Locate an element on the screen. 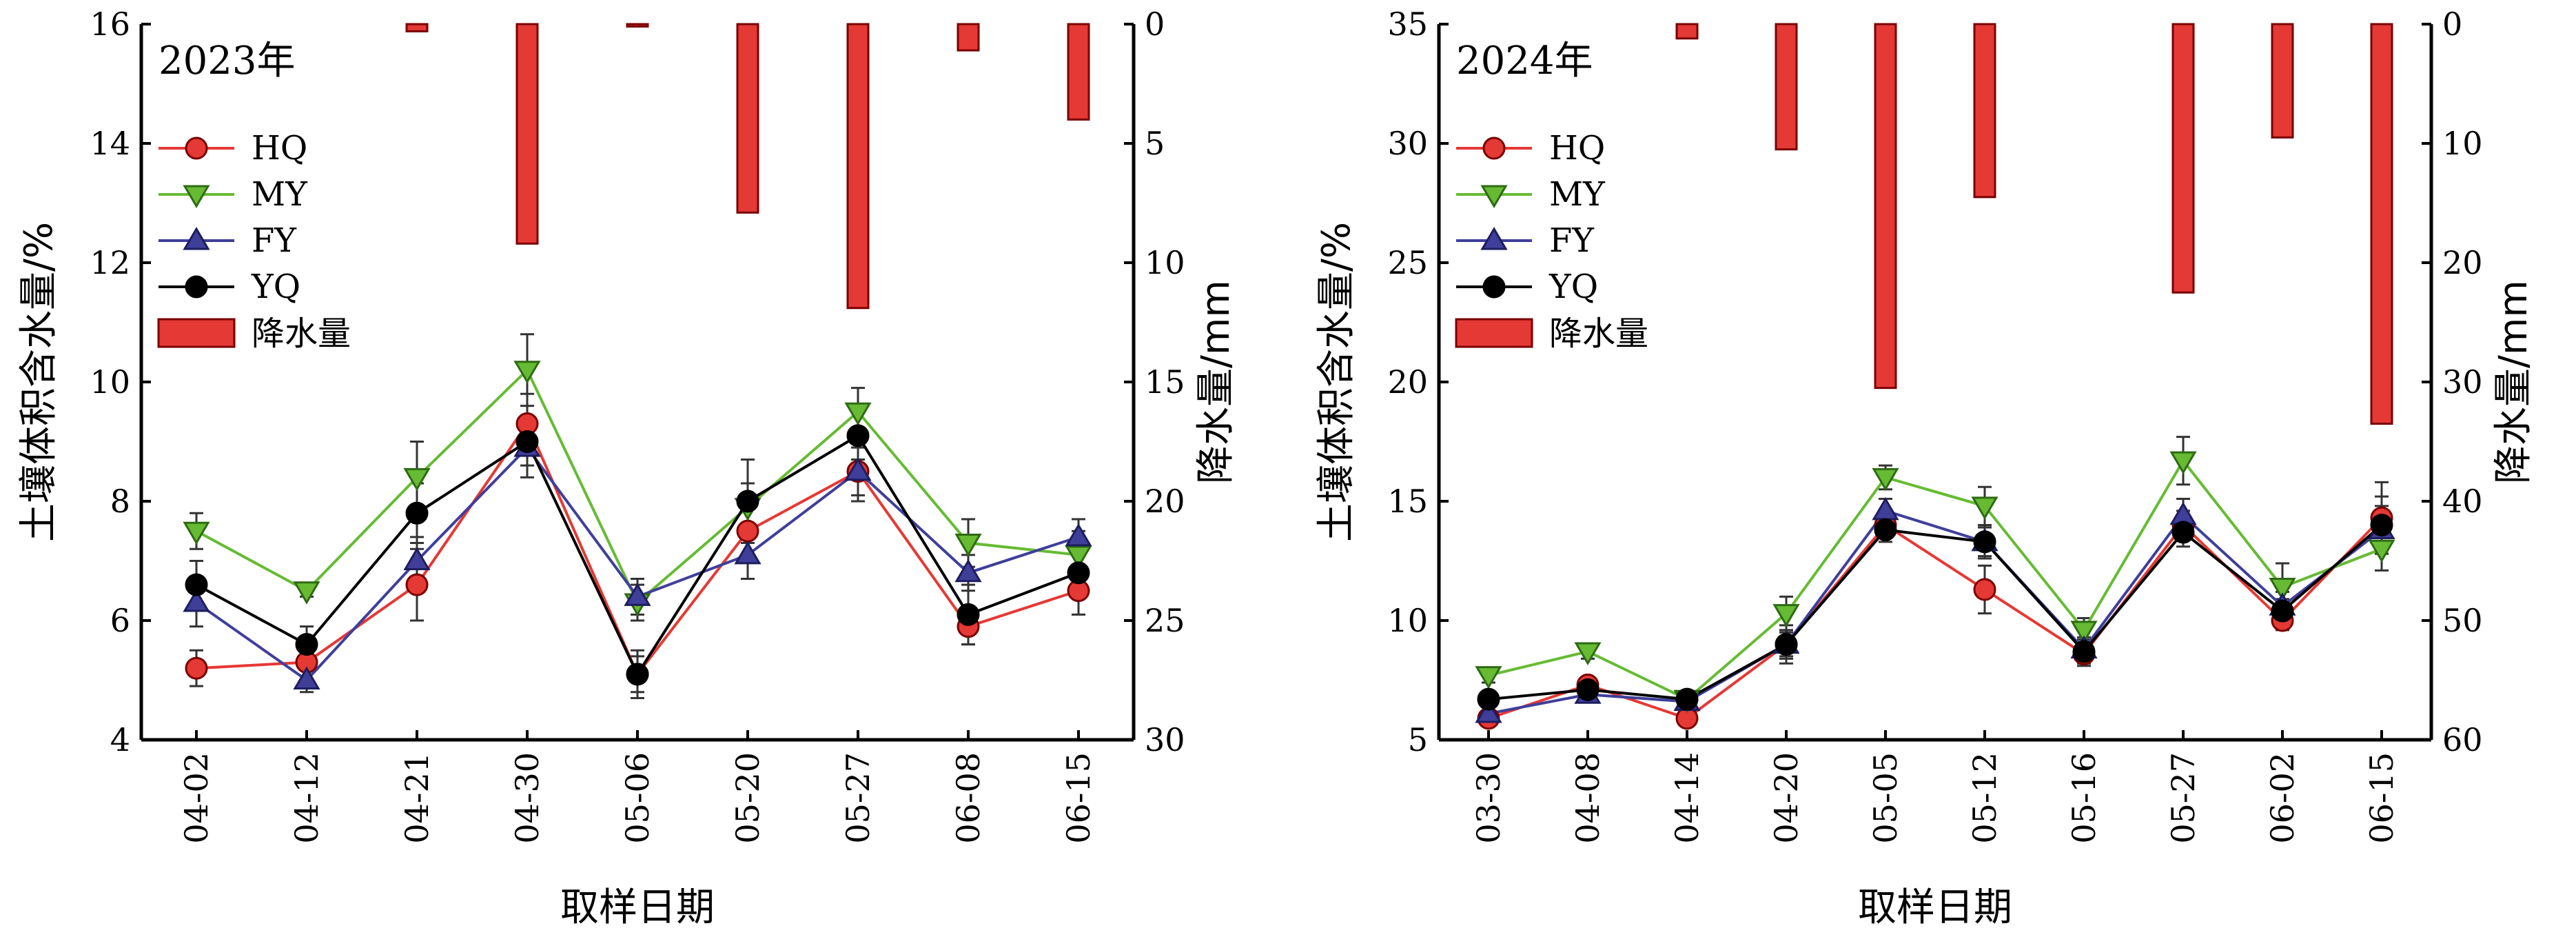 This screenshot has width=2576, height=937. legend-marker-hq is located at coordinates (1494, 148).